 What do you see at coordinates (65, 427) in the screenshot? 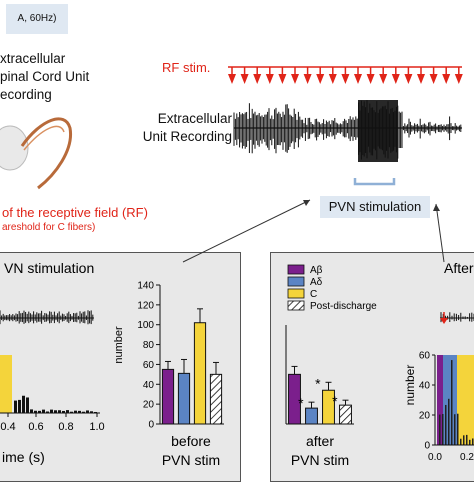
I see `histogram-tick-label: 0.8` at bounding box center [65, 427].